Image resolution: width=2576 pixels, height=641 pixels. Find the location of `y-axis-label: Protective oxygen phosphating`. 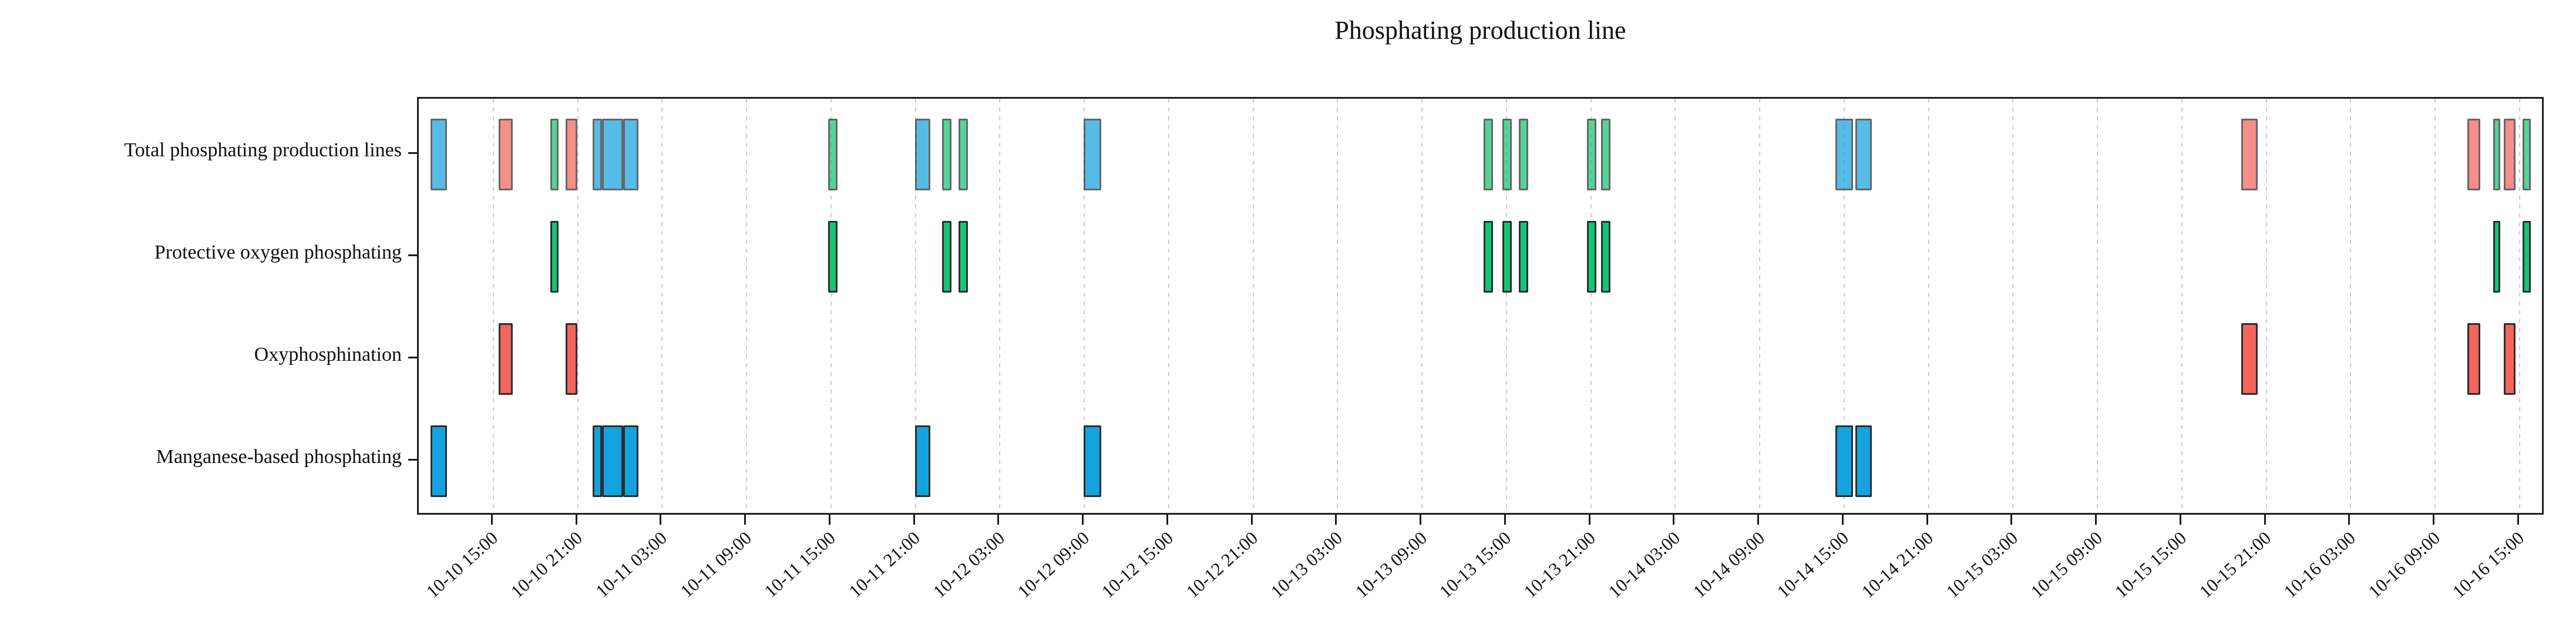

y-axis-label: Protective oxygen phosphating is located at coordinates (278, 252).